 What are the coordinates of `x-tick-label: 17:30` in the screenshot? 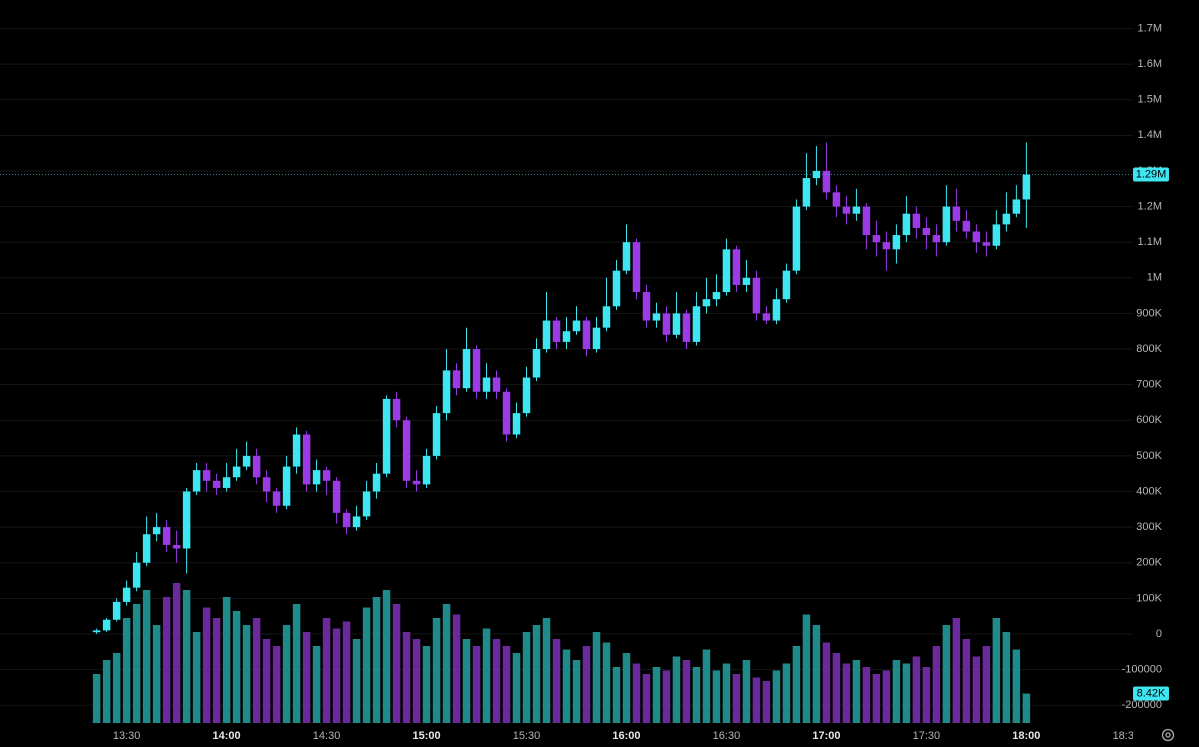 It's located at (927, 736).